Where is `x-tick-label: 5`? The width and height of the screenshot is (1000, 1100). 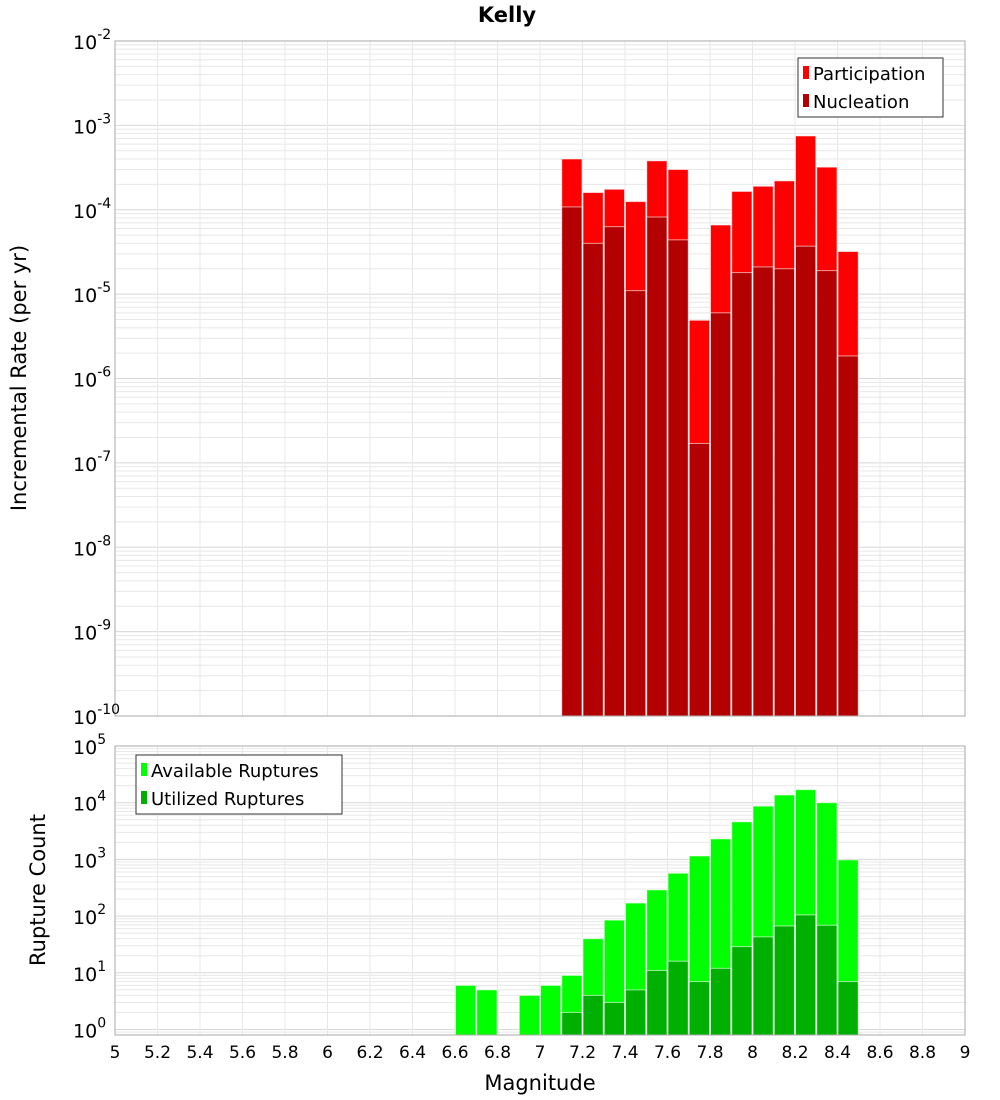
x-tick-label: 5 is located at coordinates (115, 1053).